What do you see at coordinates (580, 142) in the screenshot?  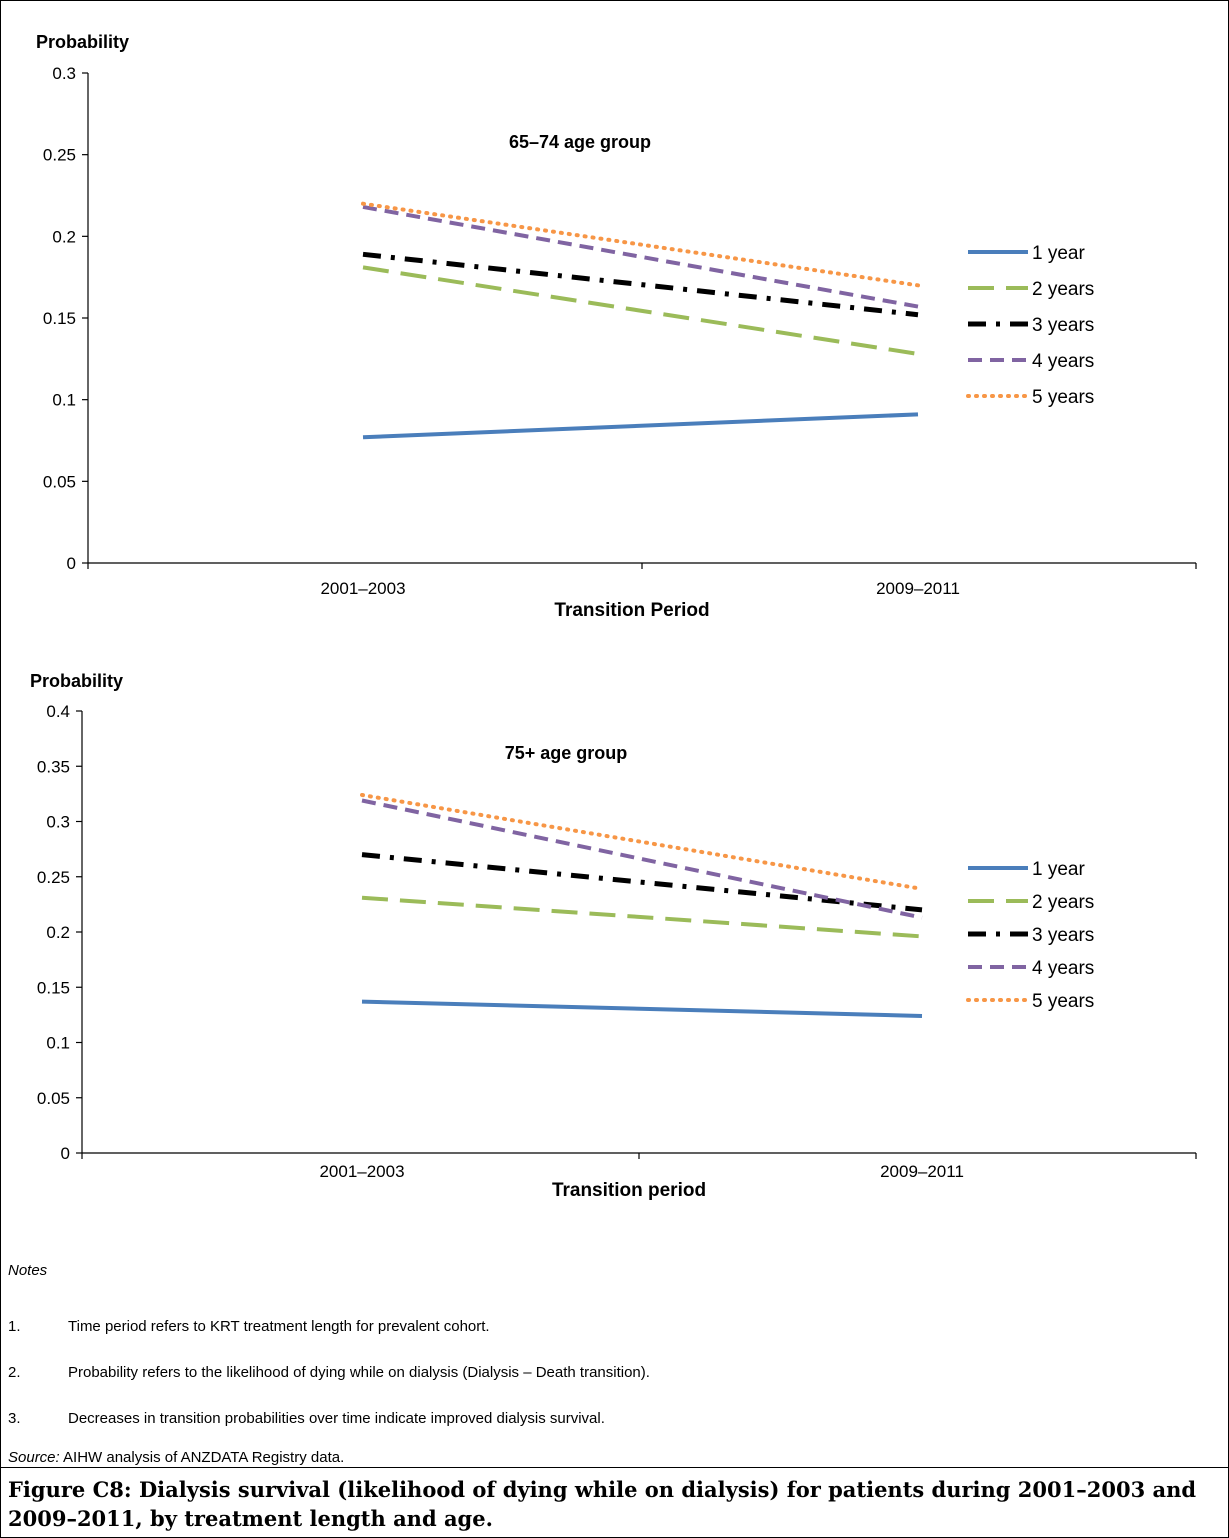 I see `chart-title: 65–74 age group` at bounding box center [580, 142].